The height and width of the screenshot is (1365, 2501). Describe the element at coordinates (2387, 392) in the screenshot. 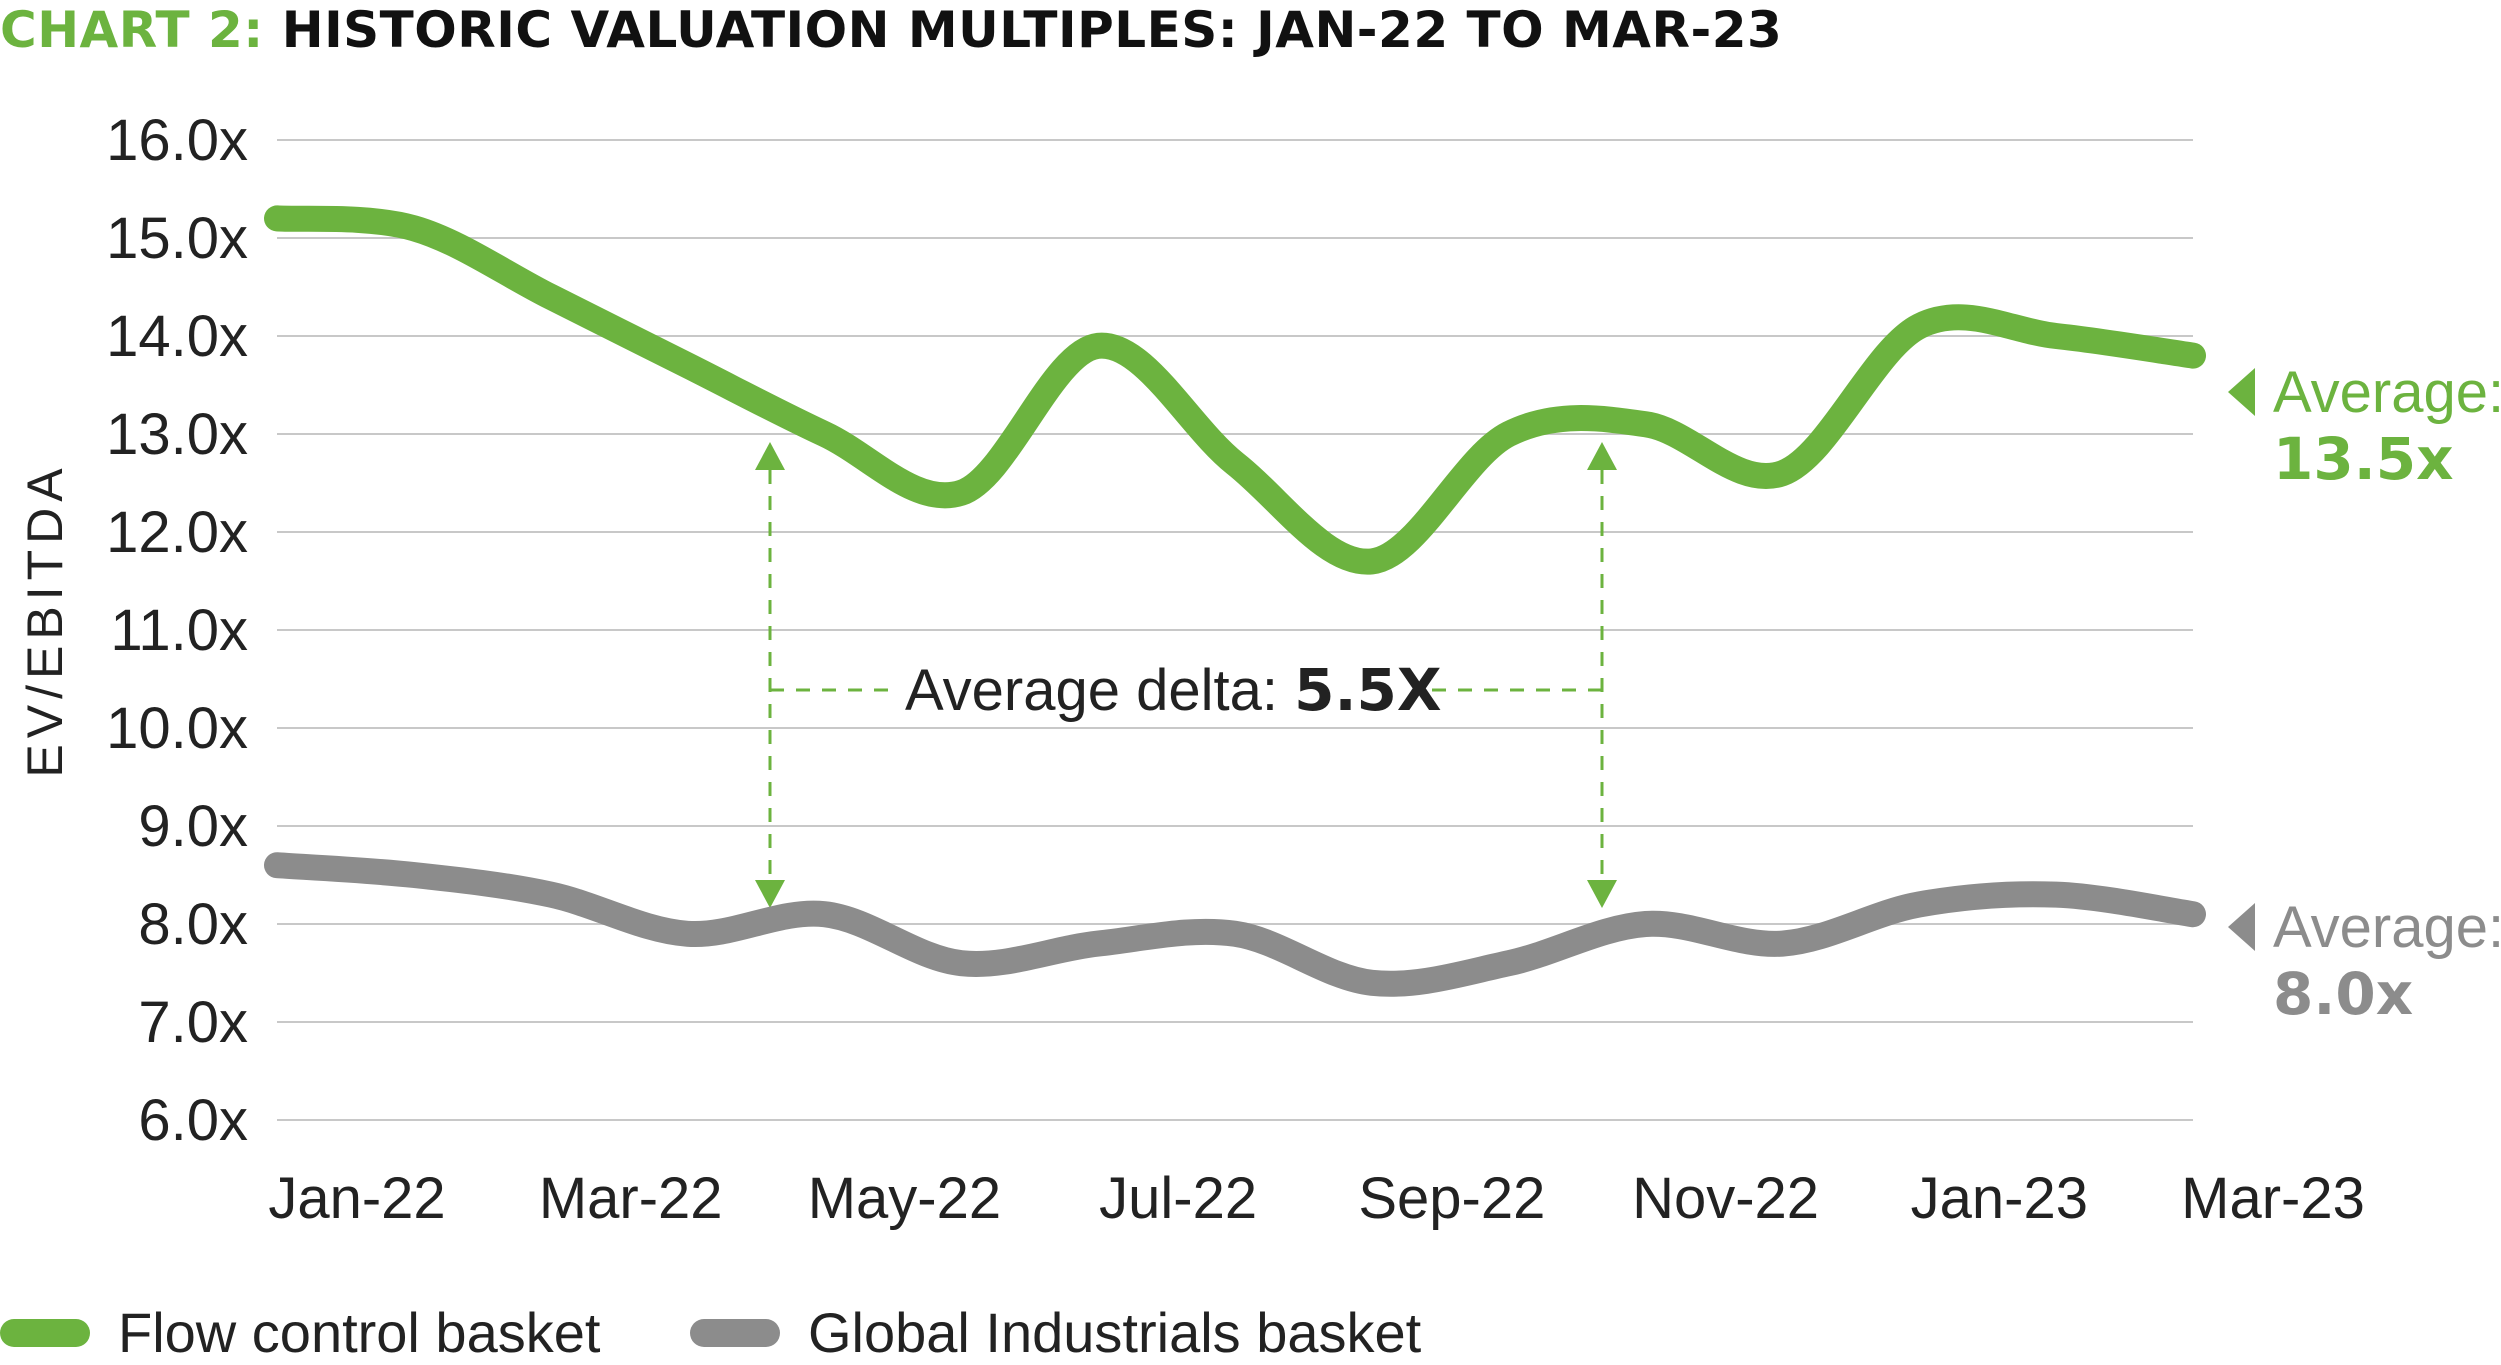

I see `average-label-flow: Average:` at that location.